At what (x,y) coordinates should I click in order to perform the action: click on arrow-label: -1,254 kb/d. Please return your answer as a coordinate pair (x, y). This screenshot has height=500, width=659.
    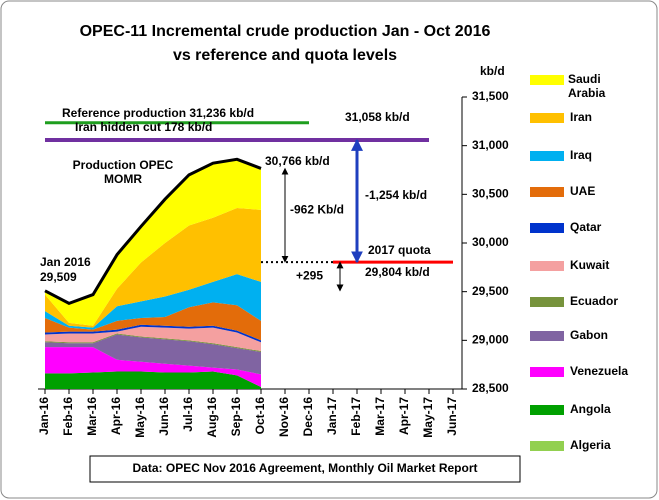
    Looking at the image, I should click on (396, 195).